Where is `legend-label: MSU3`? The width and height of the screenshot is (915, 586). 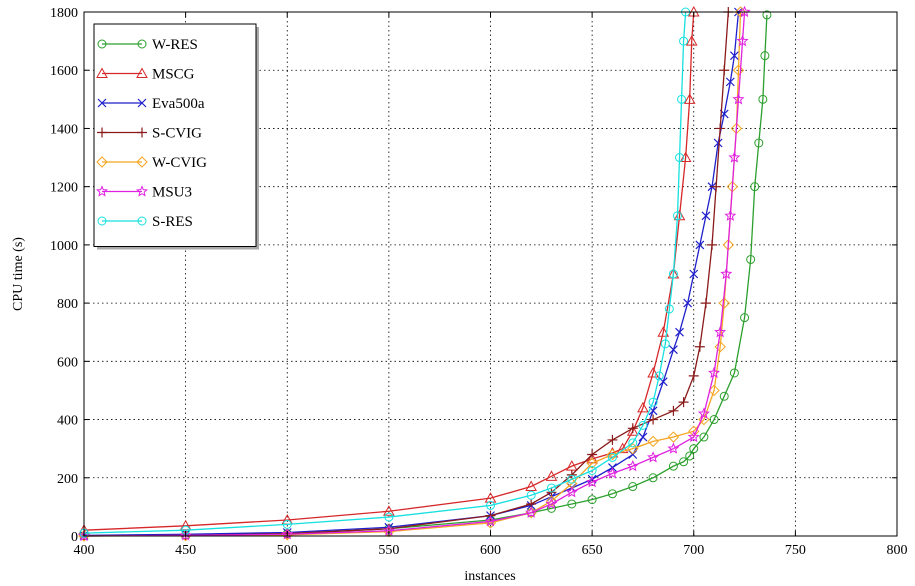 legend-label: MSU3 is located at coordinates (172, 193).